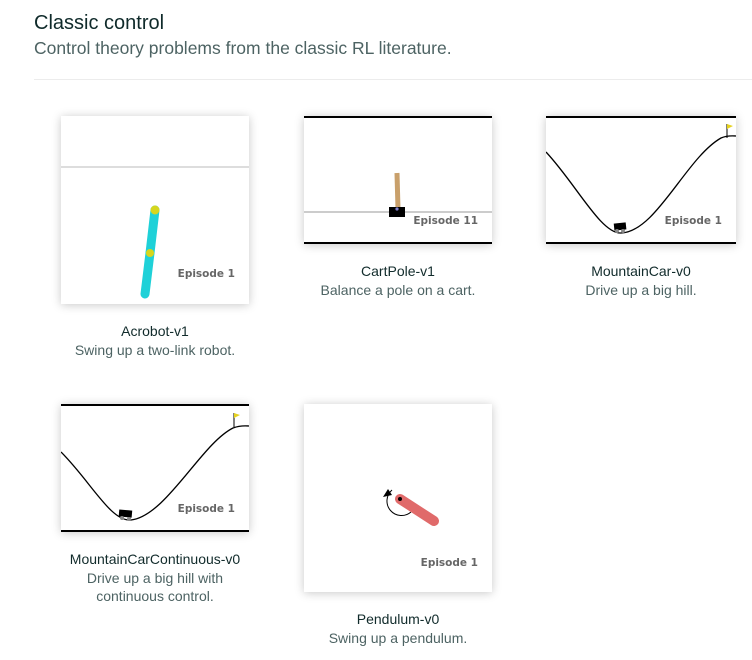 The image size is (752, 660). Describe the element at coordinates (398, 290) in the screenshot. I see `env-description: Balance a pole on a cart.` at that location.